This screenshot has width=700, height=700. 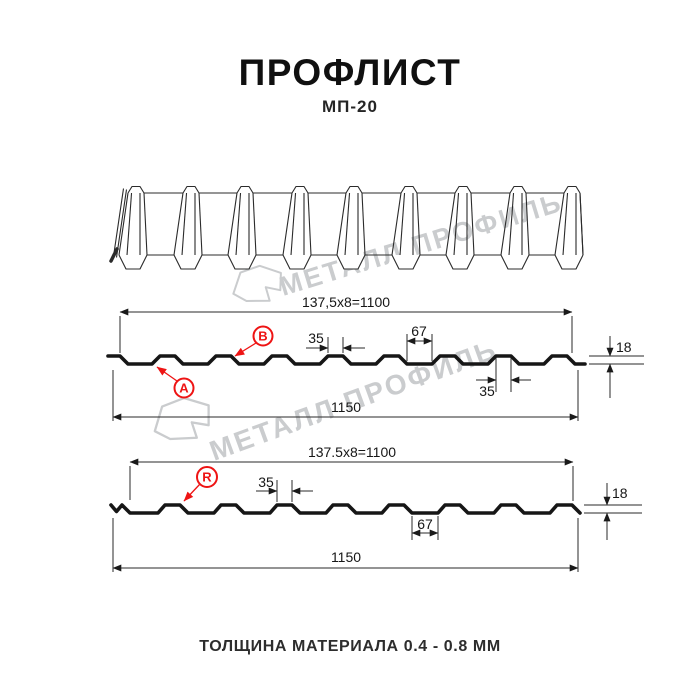 I want to click on callout-a-label: A, so click(x=184, y=388).